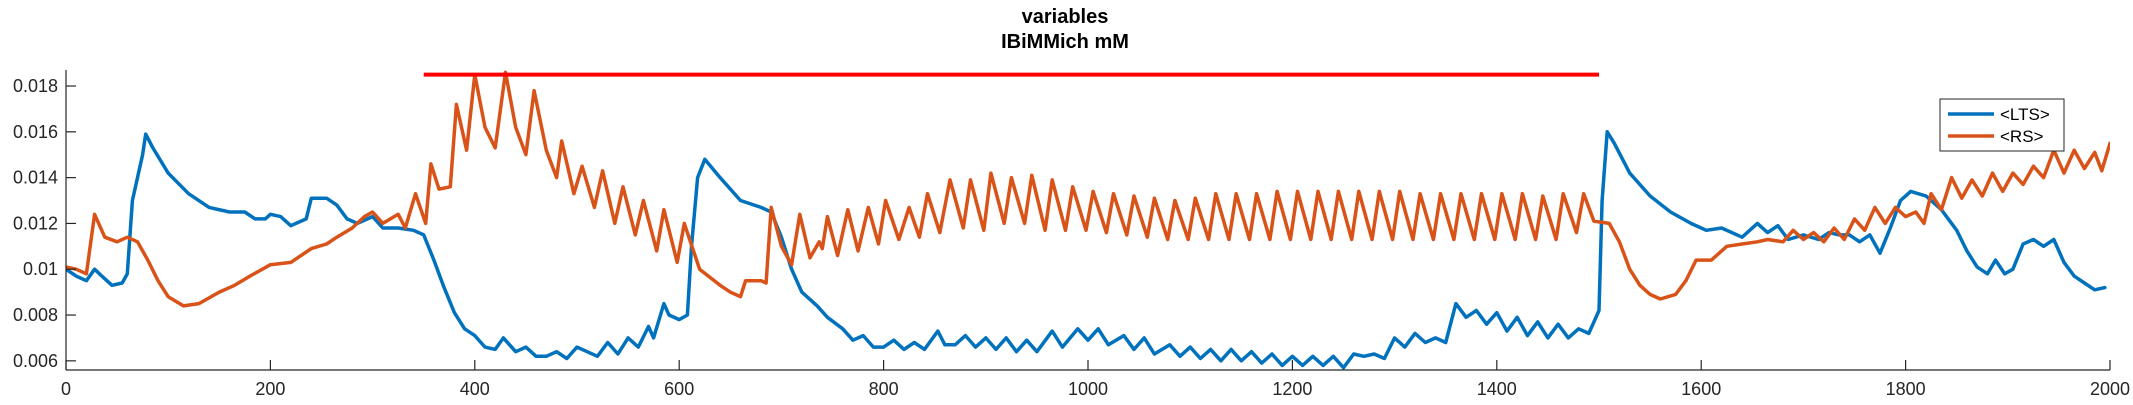 This screenshot has height=405, width=2133. What do you see at coordinates (1497, 389) in the screenshot?
I see `x-tick-label: 1400` at bounding box center [1497, 389].